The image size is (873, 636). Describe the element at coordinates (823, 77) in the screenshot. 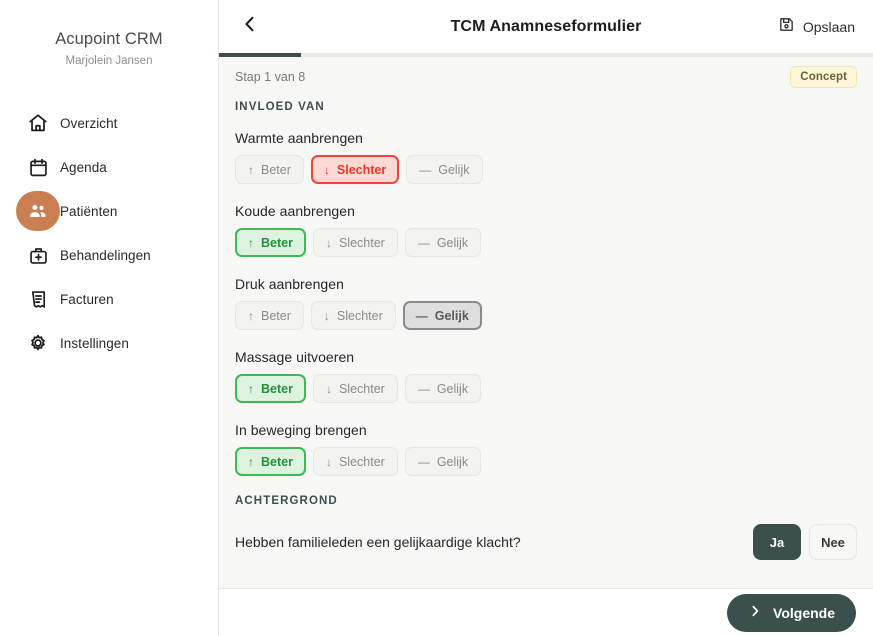

I see `status-badge: Concept` at that location.